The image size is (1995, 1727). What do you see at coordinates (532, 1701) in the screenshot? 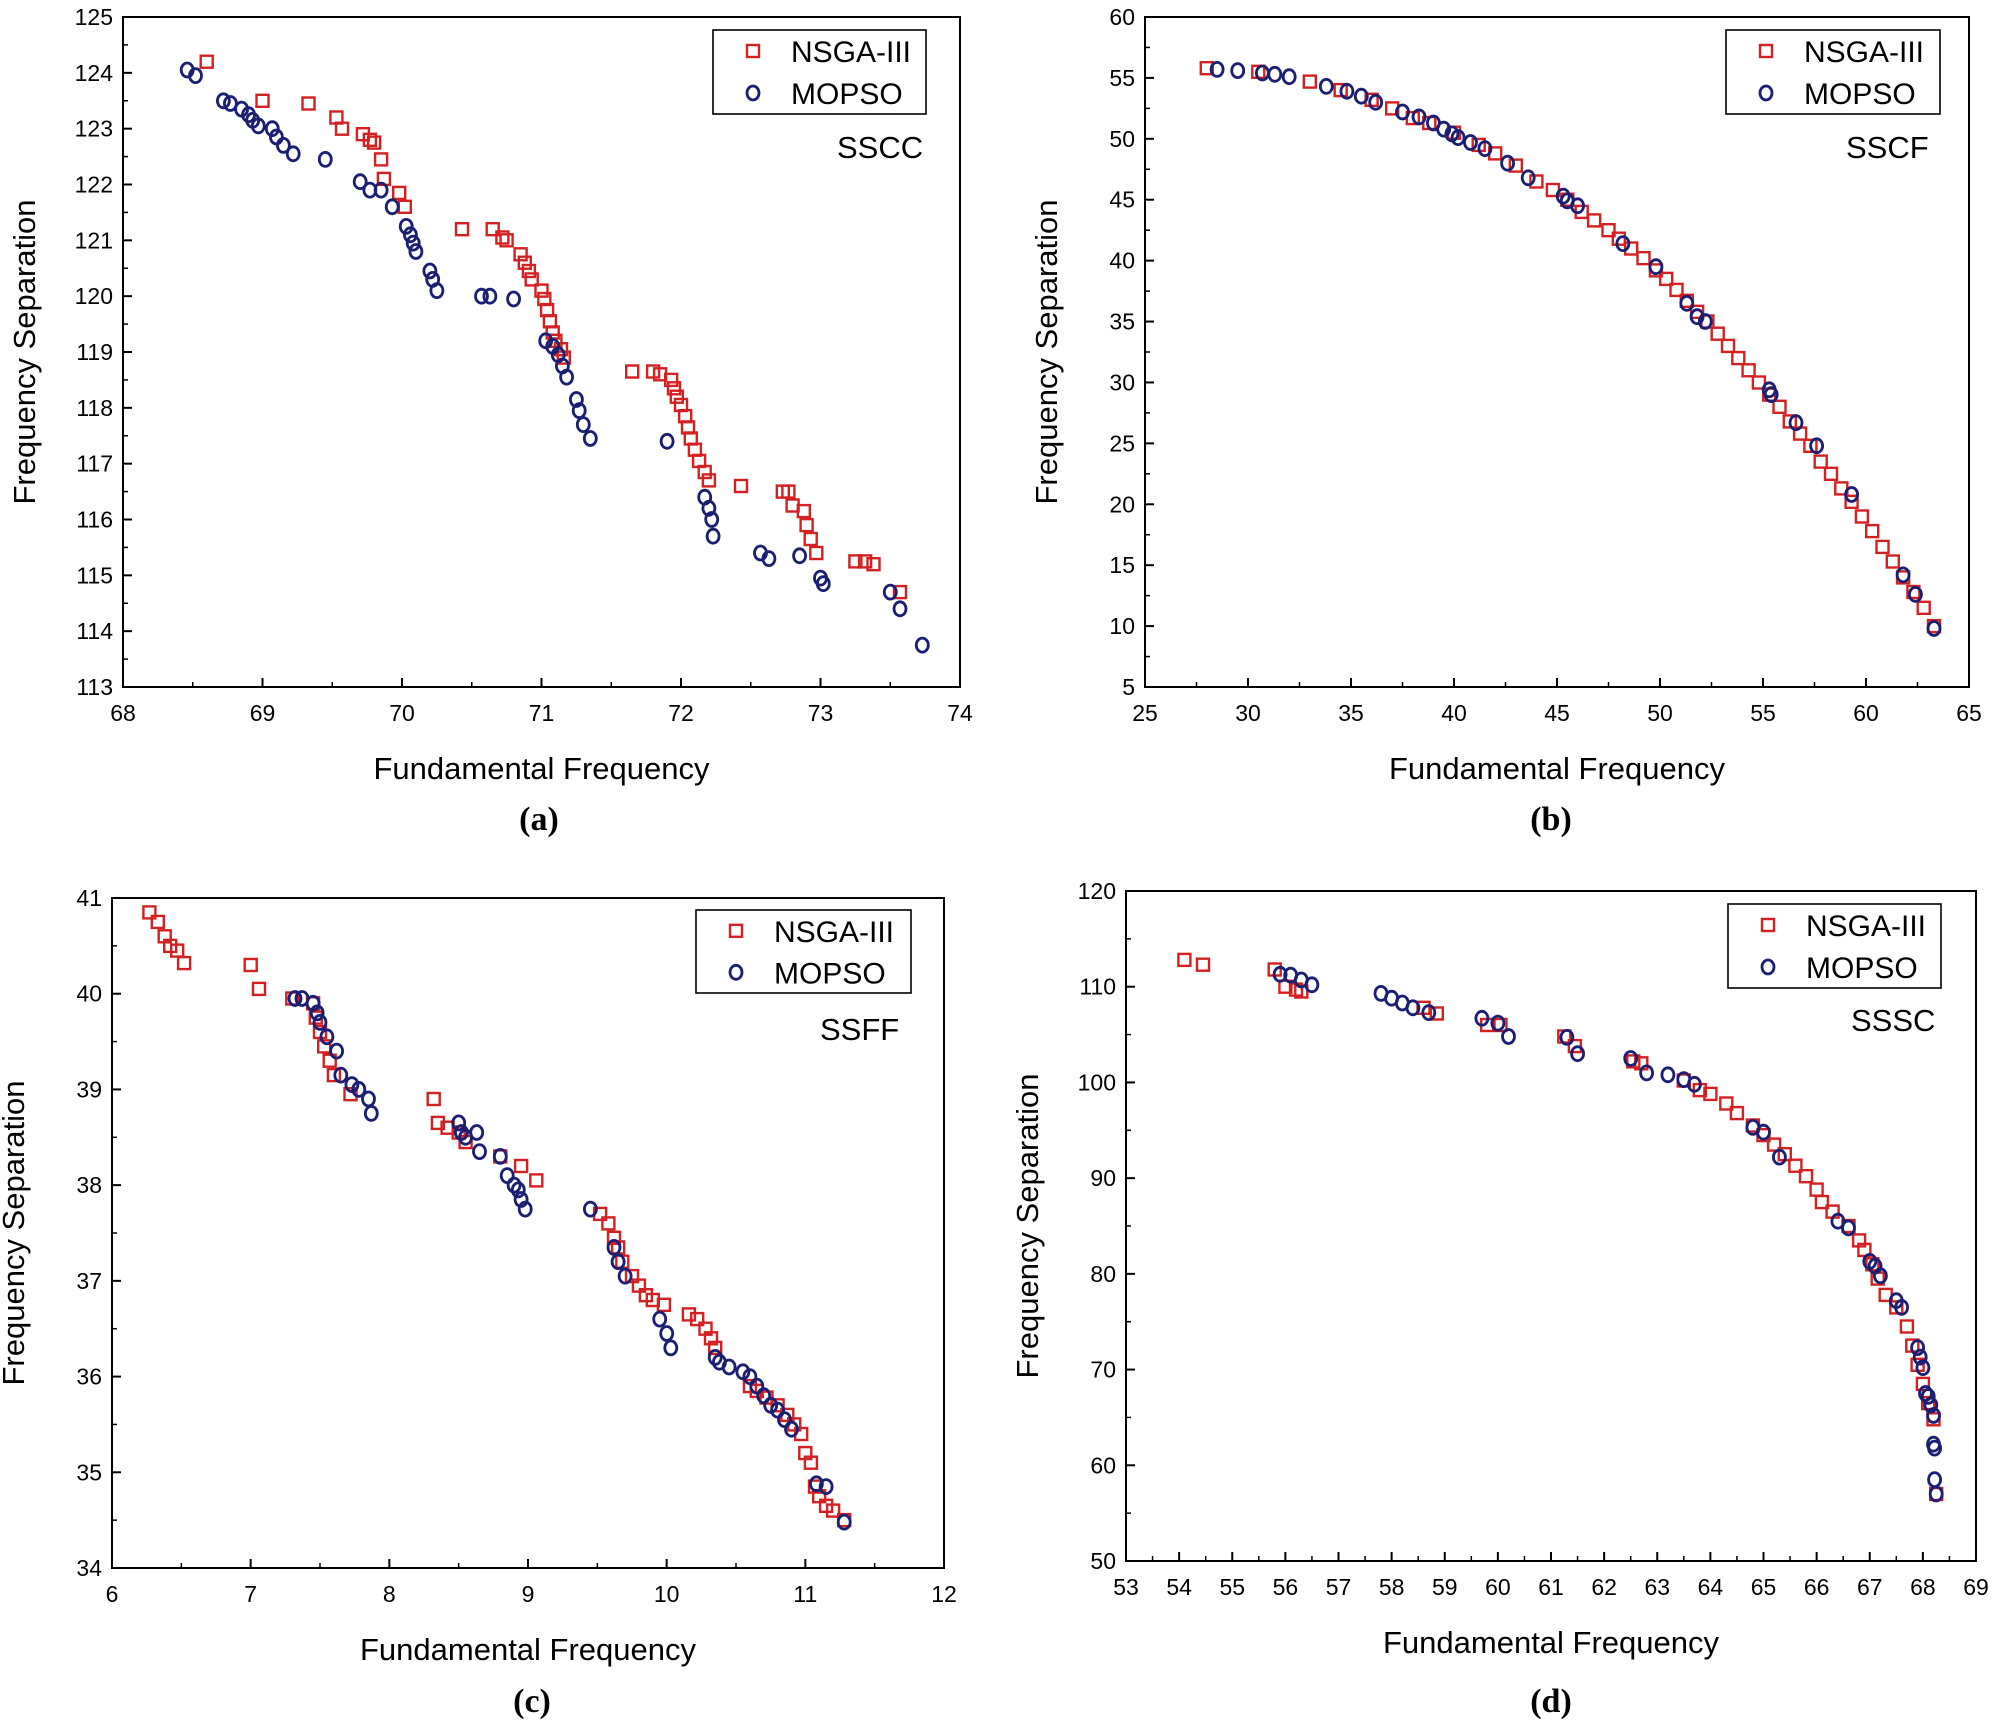
I see `panel-caption: (c)` at bounding box center [532, 1701].